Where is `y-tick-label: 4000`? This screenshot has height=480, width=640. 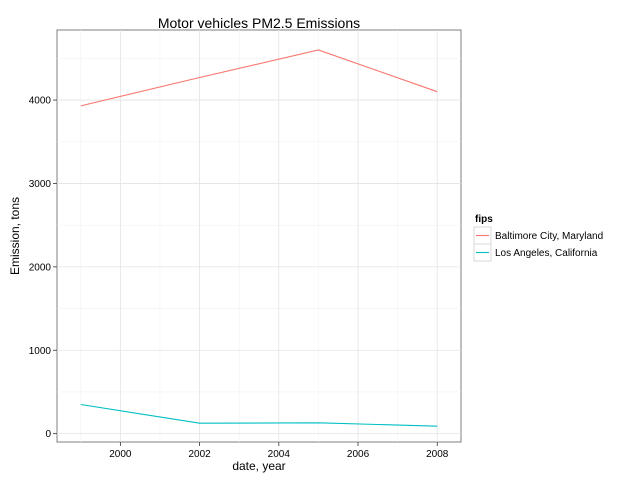
y-tick-label: 4000 is located at coordinates (40, 101).